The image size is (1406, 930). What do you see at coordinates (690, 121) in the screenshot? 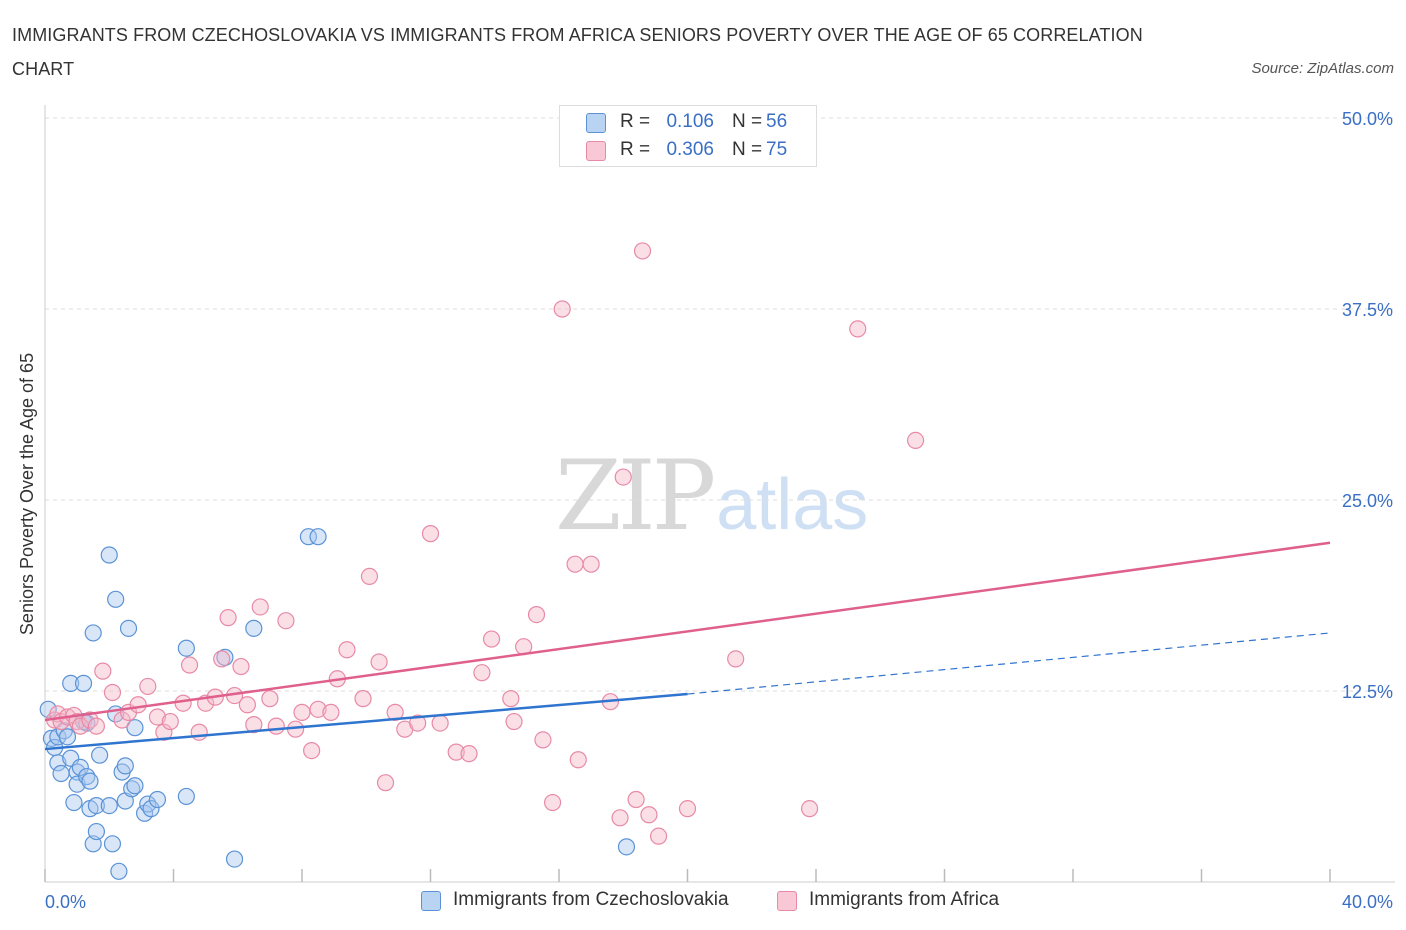
I see `legend-r-value: 0.106` at bounding box center [690, 121].